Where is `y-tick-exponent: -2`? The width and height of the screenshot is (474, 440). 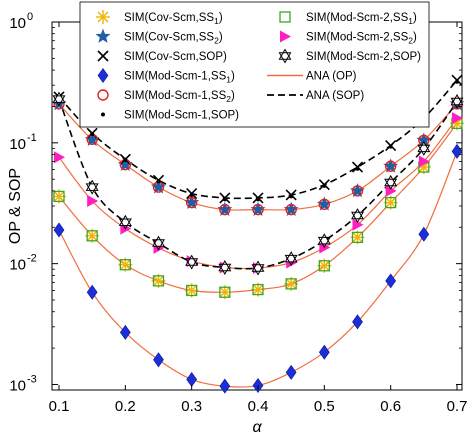 y-tick-exponent: -2 is located at coordinates (32, 259).